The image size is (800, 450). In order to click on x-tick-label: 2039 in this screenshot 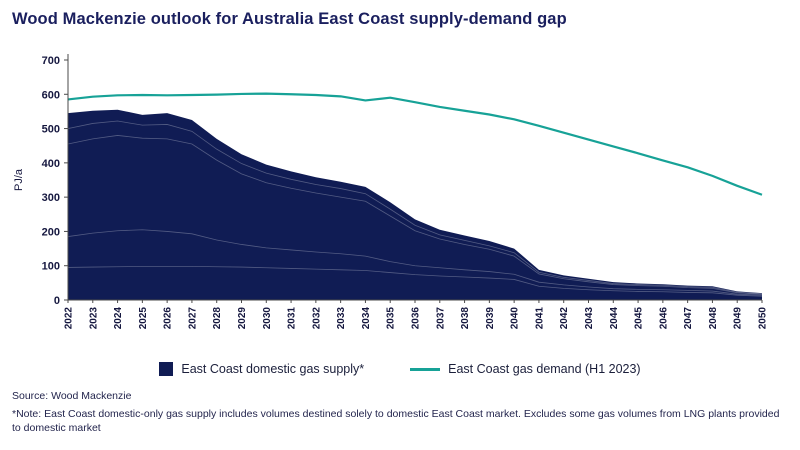, I will do `click(490, 318)`.